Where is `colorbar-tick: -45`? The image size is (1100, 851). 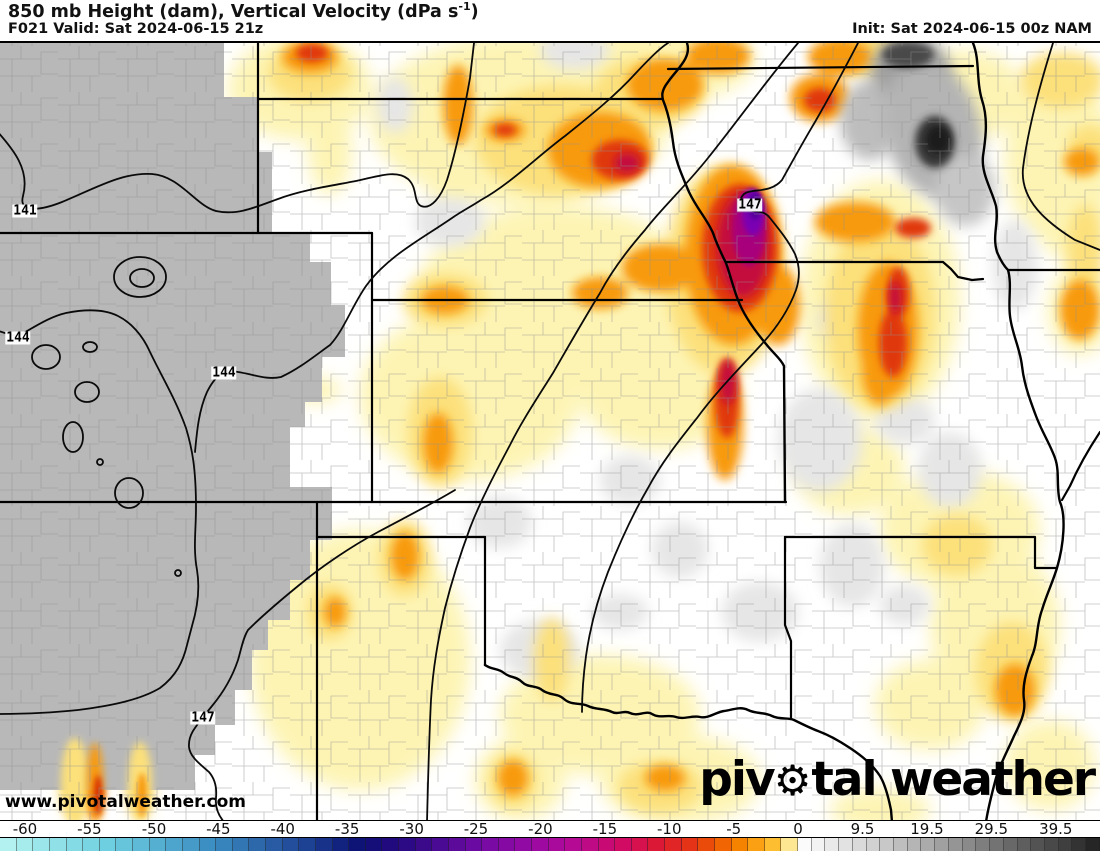 colorbar-tick: -45 is located at coordinates (218, 829).